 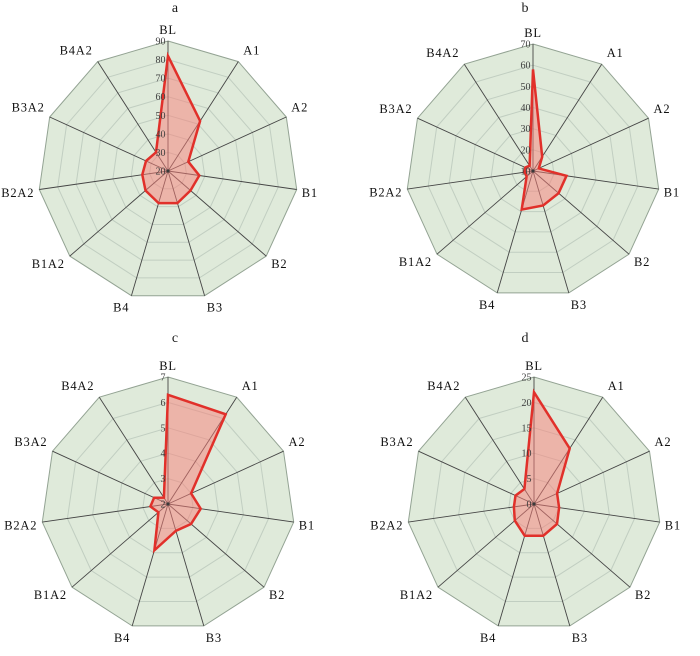 I want to click on radial-tick-label: 80, so click(x=161, y=60).